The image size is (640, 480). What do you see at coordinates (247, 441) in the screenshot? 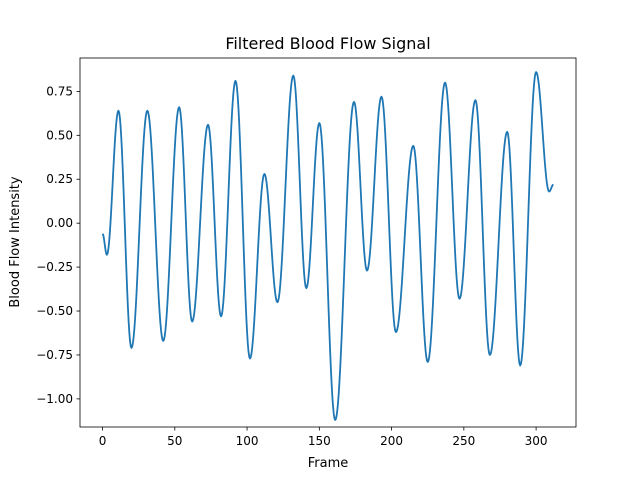
I see `x-tick-label: 100` at bounding box center [247, 441].